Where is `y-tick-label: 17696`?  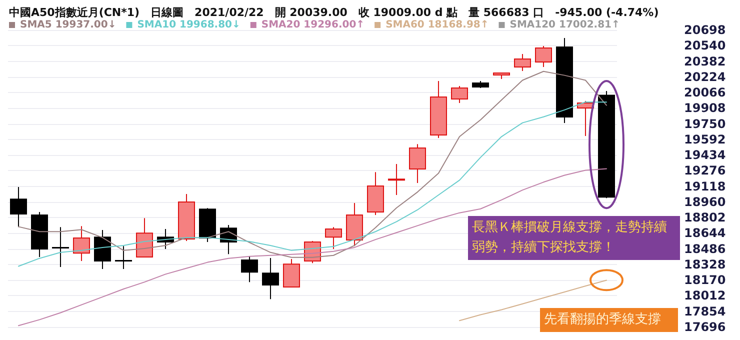 y-tick-label: 17696 is located at coordinates (705, 327).